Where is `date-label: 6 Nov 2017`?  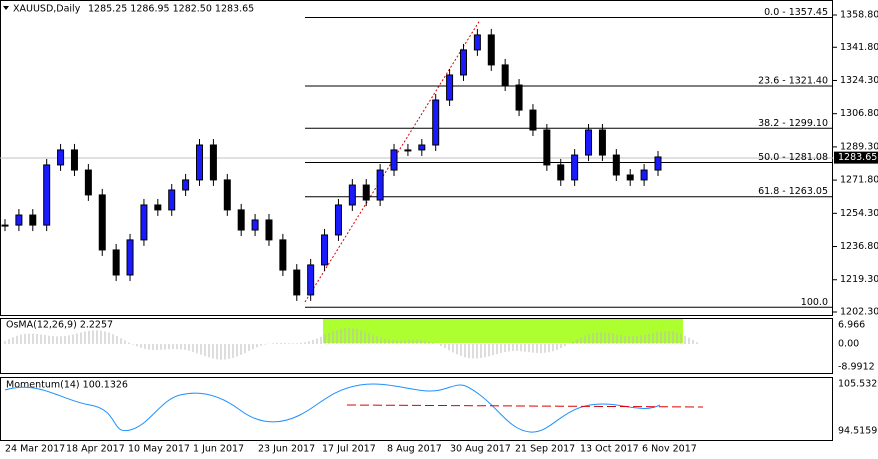 date-label: 6 Nov 2017 is located at coordinates (669, 449).